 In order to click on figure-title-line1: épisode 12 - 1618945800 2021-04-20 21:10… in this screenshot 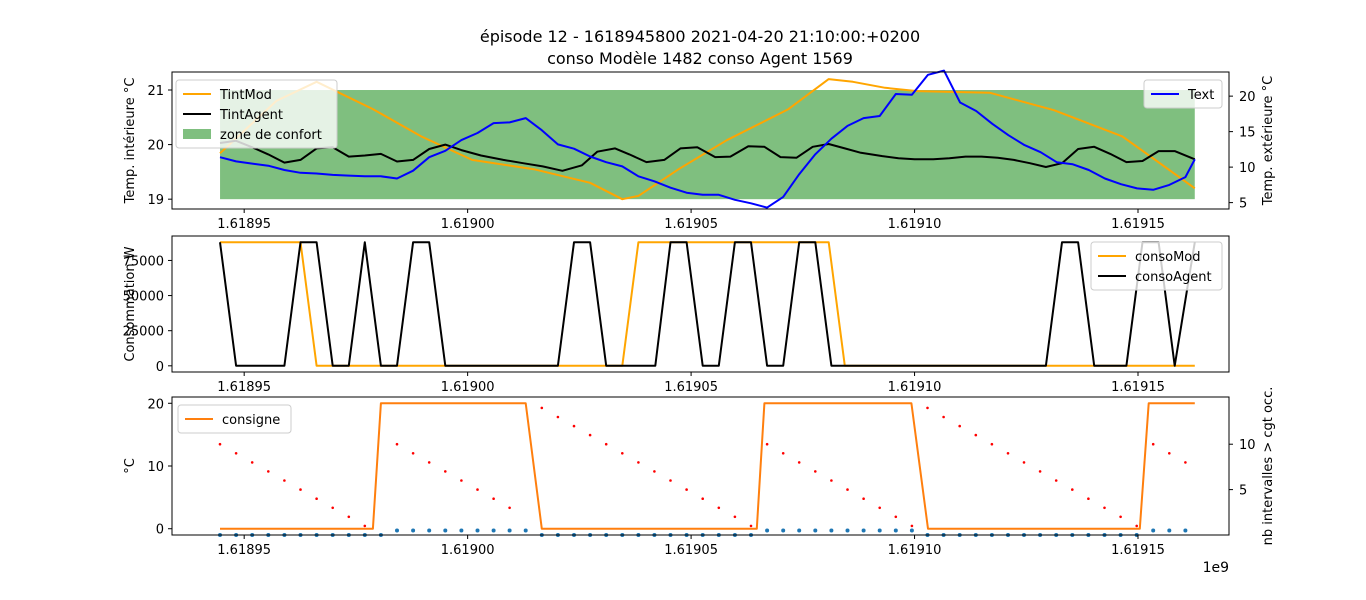, I will do `click(700, 36)`.